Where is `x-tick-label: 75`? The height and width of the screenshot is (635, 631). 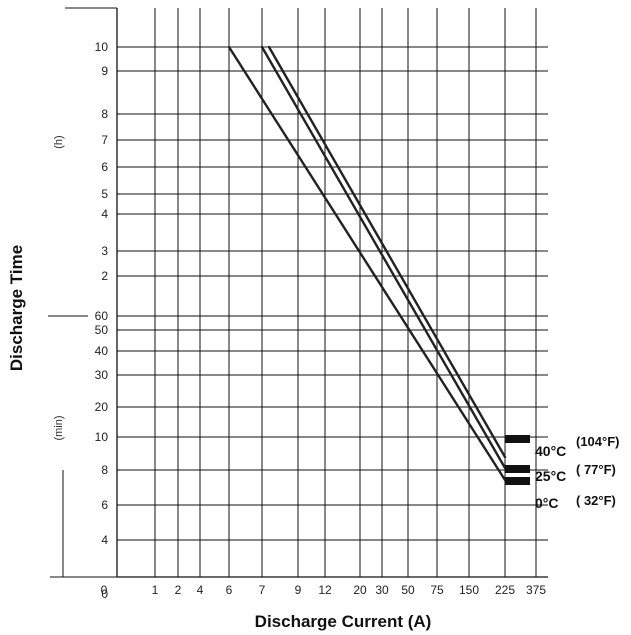 x-tick-label: 75 is located at coordinates (437, 590).